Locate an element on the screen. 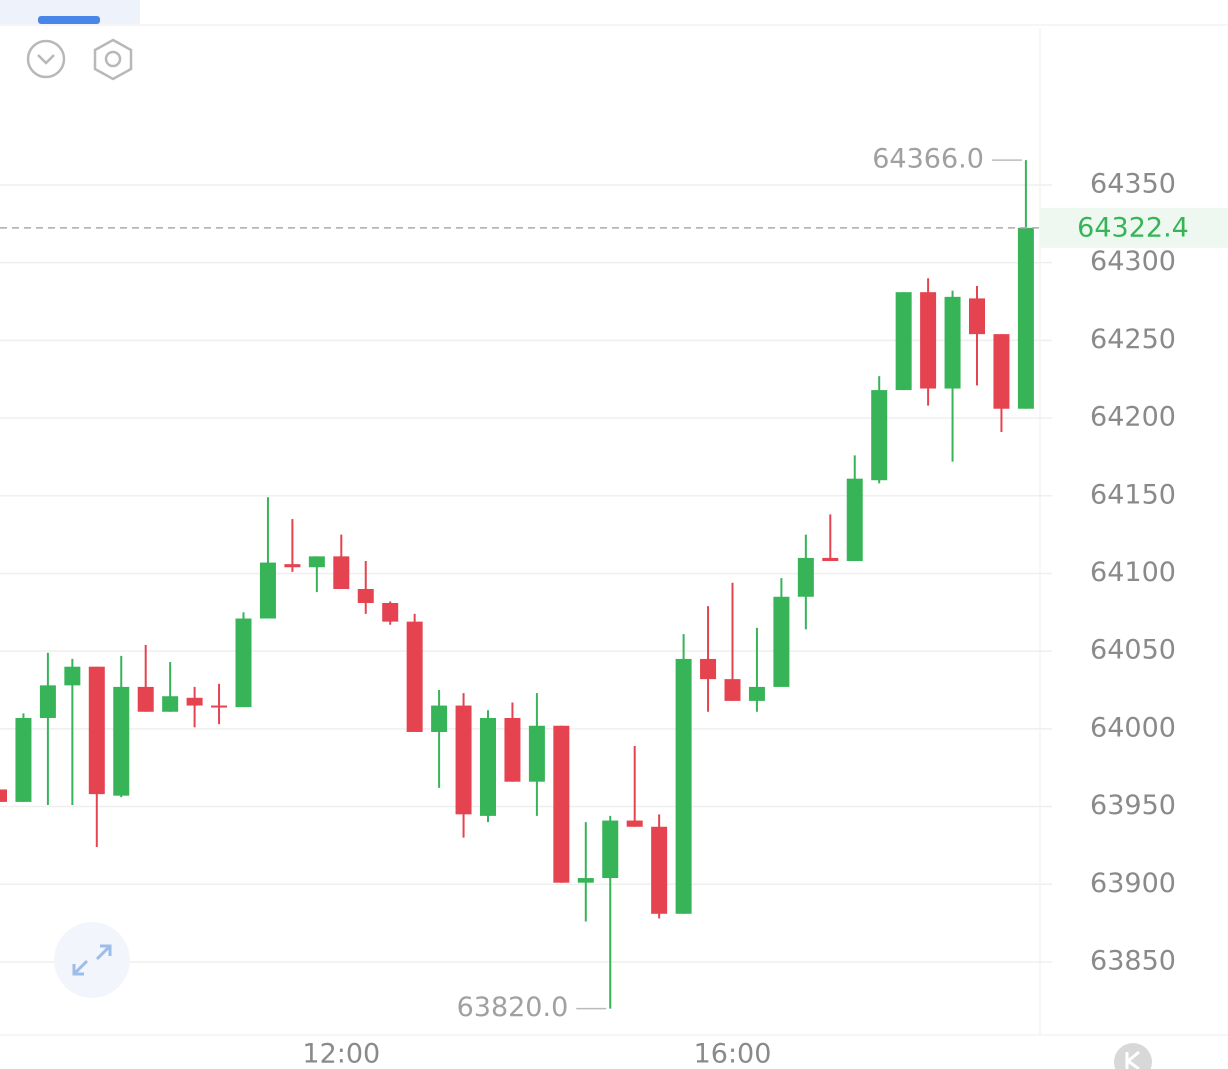 Image resolution: width=1228 pixels, height=1069 pixels. y-tick-label: 64200 is located at coordinates (1133, 417).